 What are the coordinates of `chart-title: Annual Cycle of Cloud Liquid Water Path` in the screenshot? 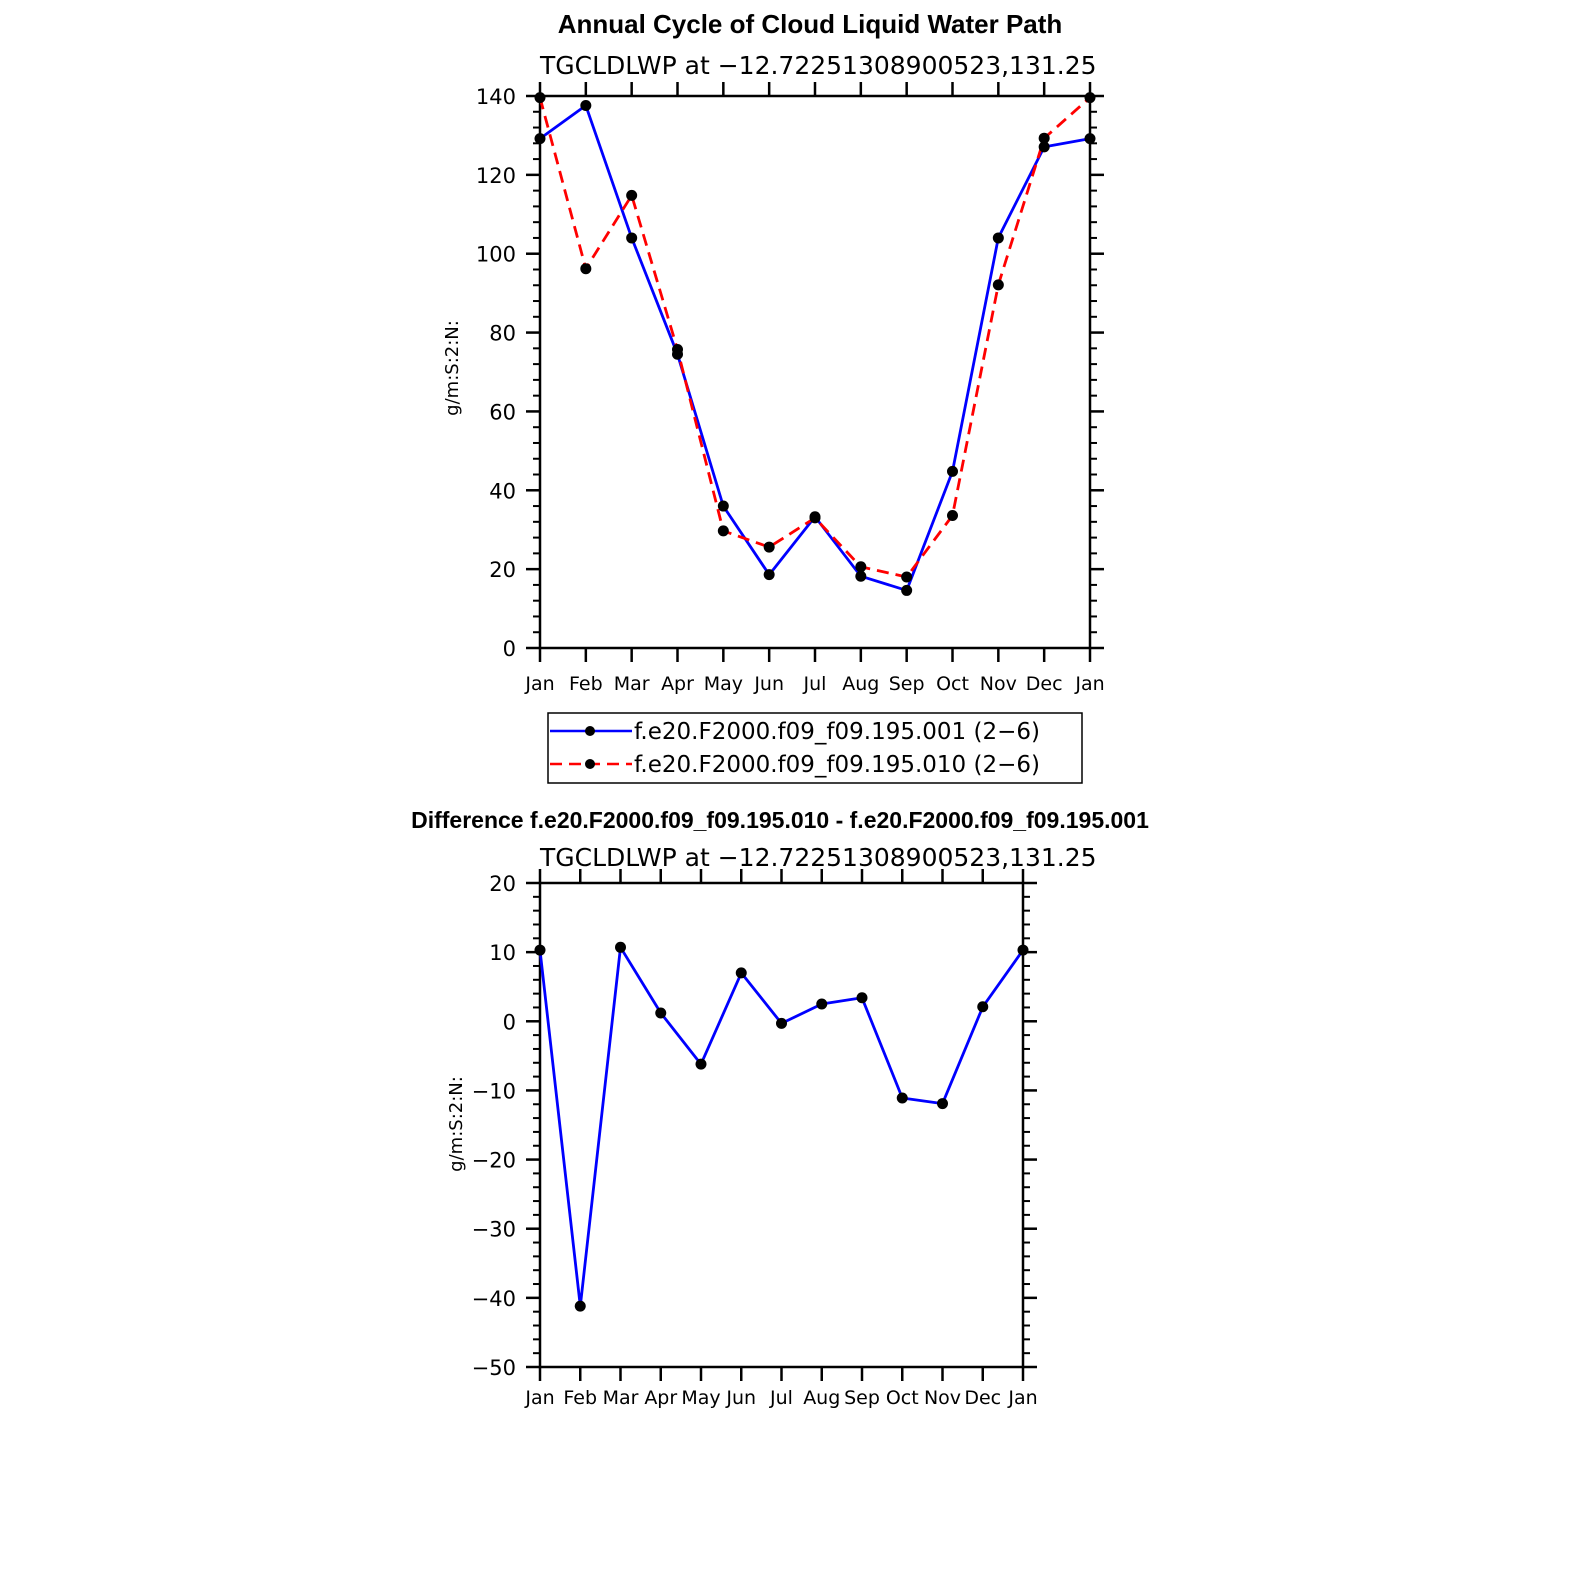 It's located at (810, 24).